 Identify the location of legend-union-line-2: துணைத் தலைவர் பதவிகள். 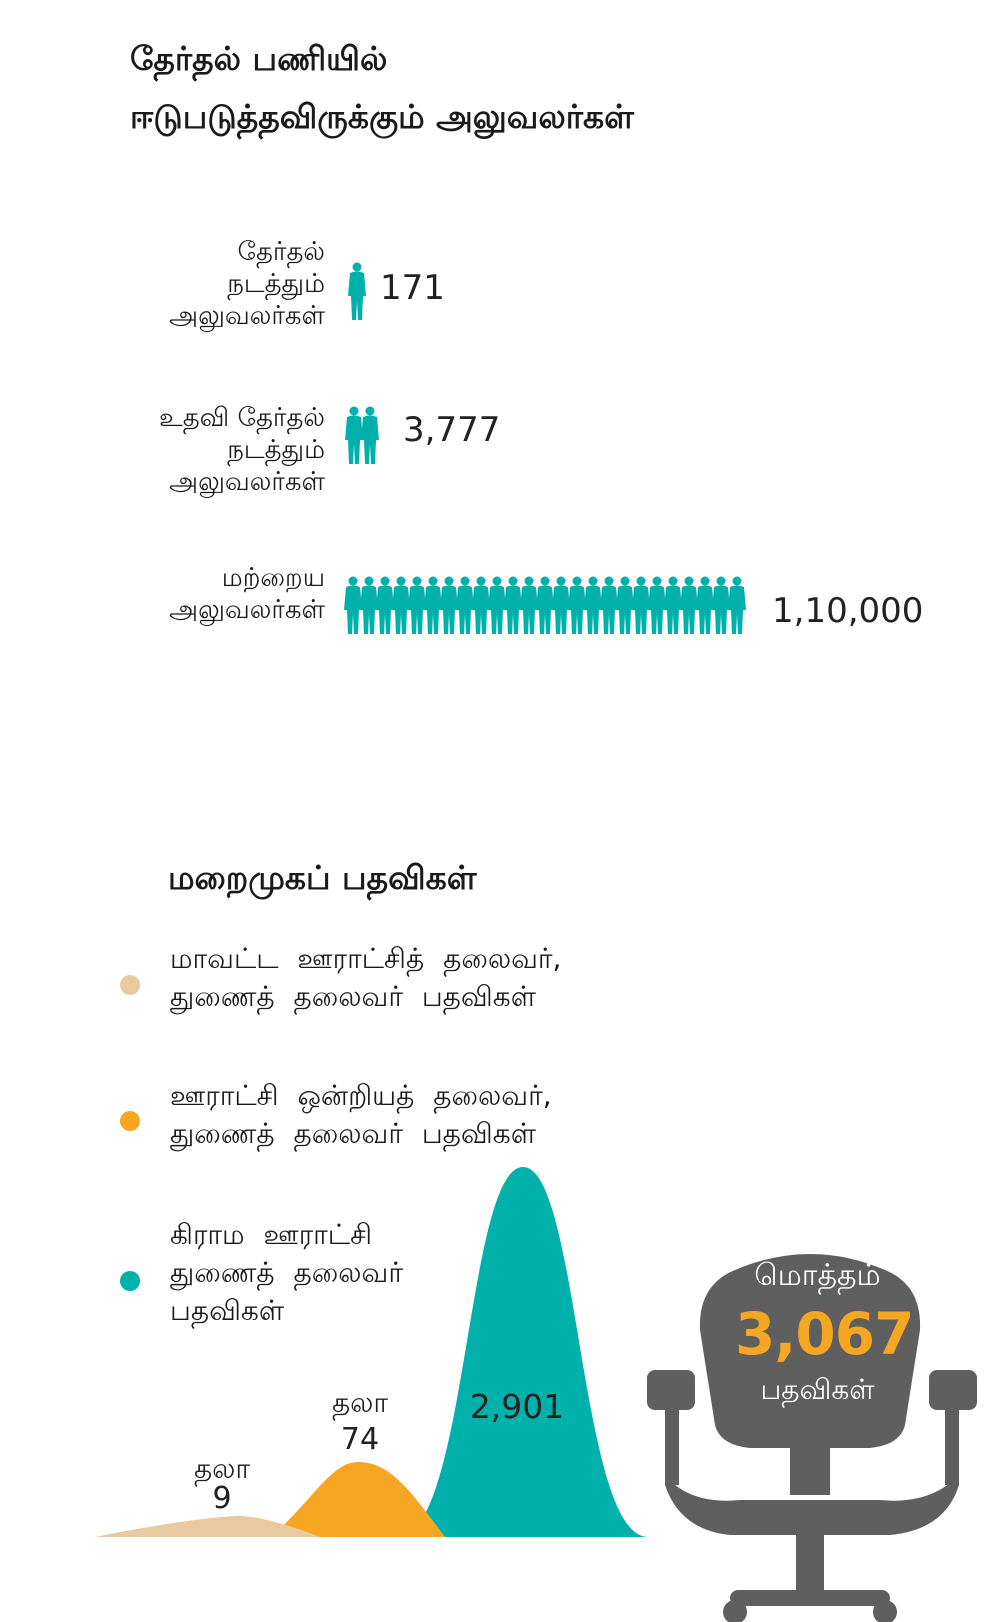
(353, 1133).